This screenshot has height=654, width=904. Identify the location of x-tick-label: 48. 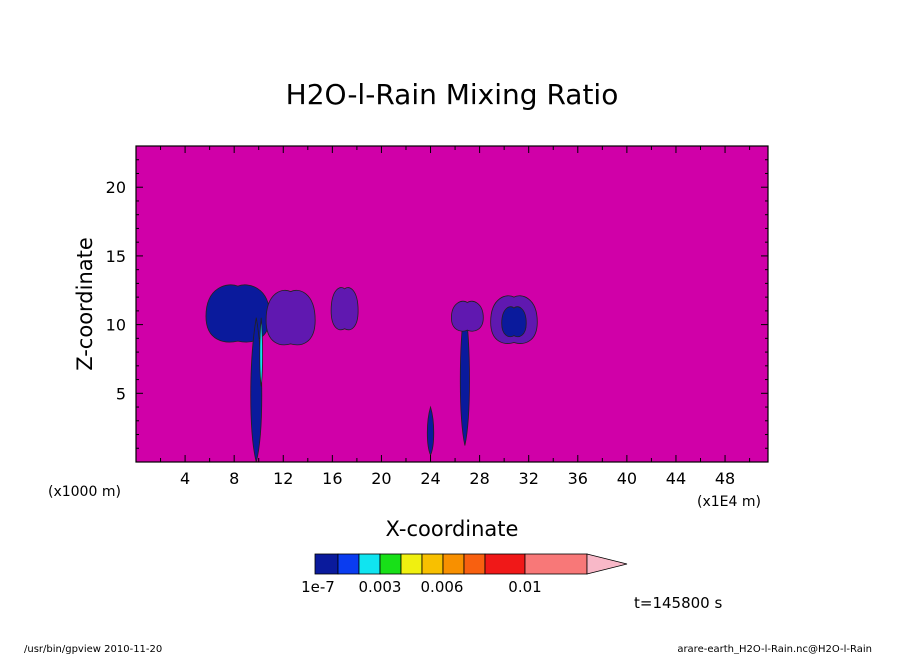
(725, 478).